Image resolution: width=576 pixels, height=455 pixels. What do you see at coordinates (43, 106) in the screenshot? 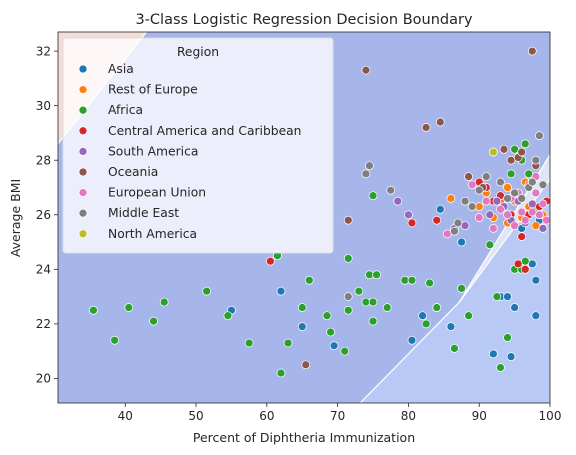
I see `y-tick-label: 30` at bounding box center [43, 106].